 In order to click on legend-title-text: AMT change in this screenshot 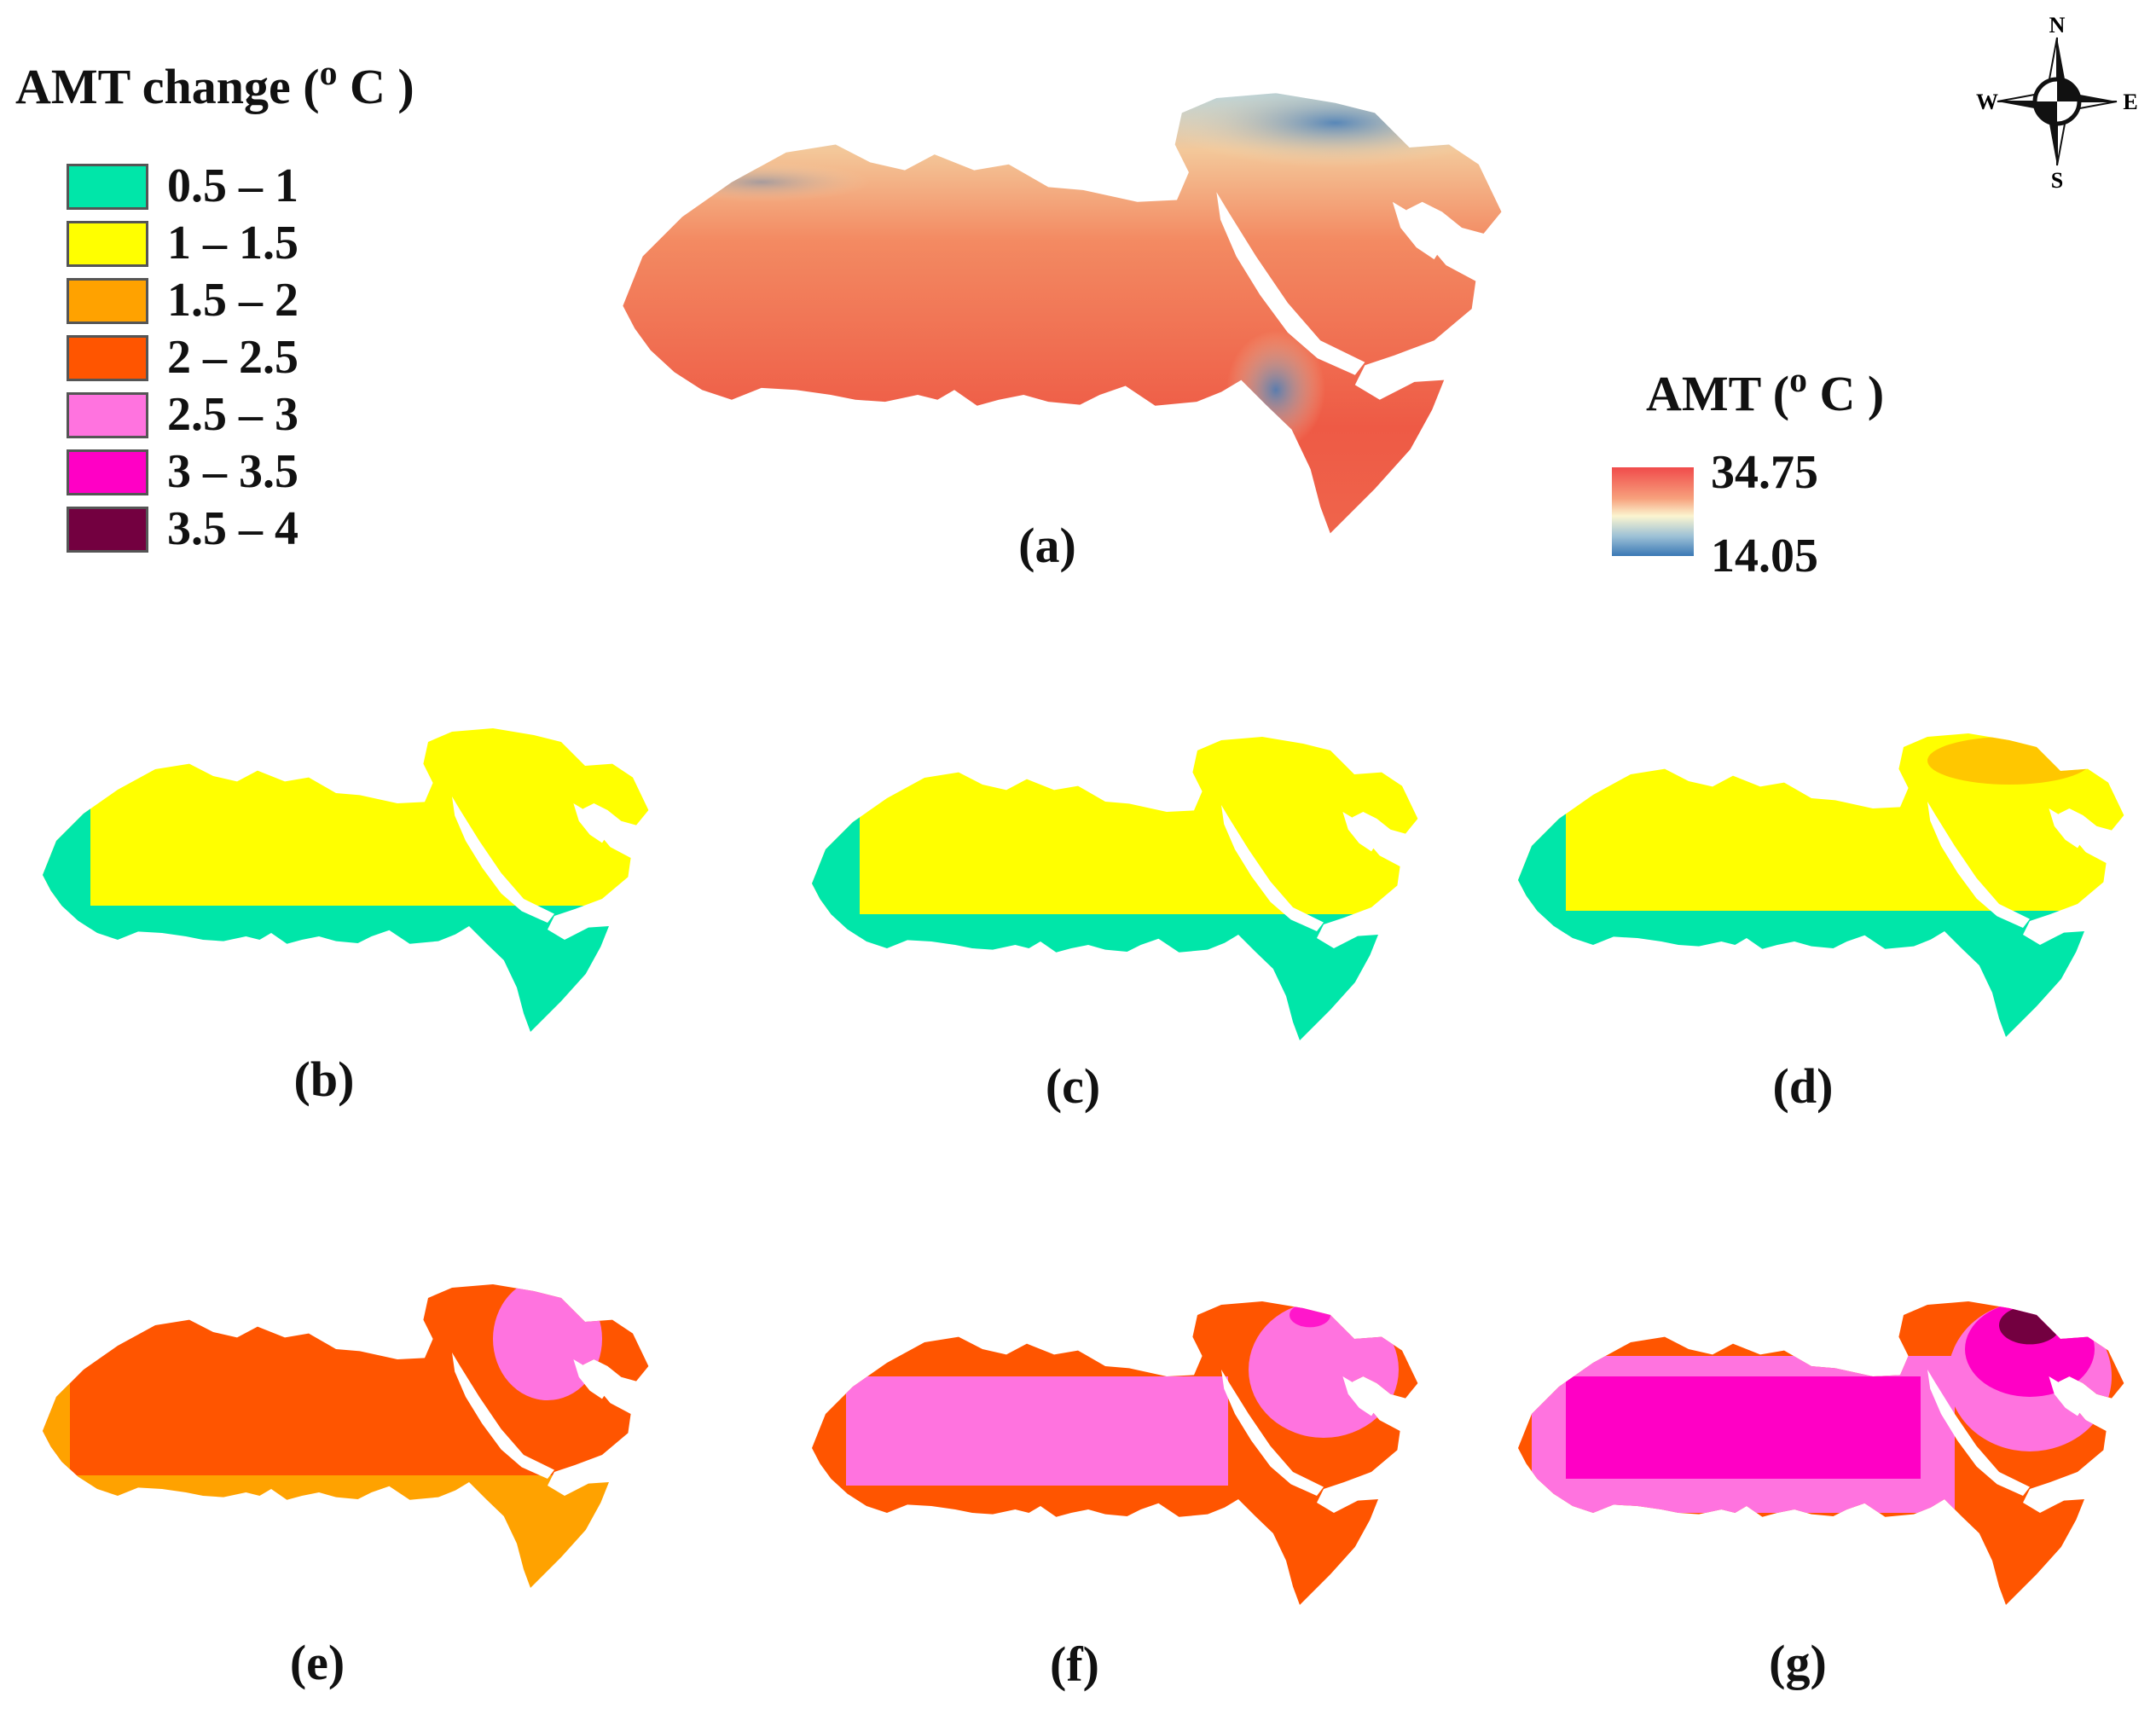, I will do `click(153, 86)`.